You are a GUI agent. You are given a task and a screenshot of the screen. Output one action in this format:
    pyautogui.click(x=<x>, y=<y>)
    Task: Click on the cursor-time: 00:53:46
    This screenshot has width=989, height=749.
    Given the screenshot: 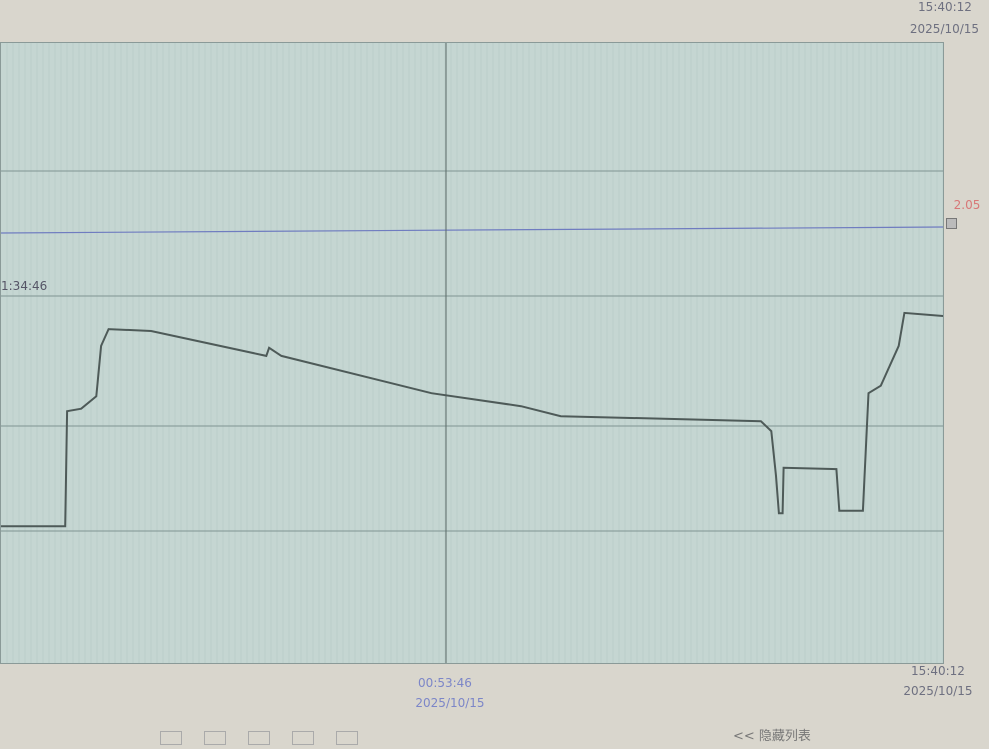 What is the action you would take?
    pyautogui.click(x=445, y=683)
    